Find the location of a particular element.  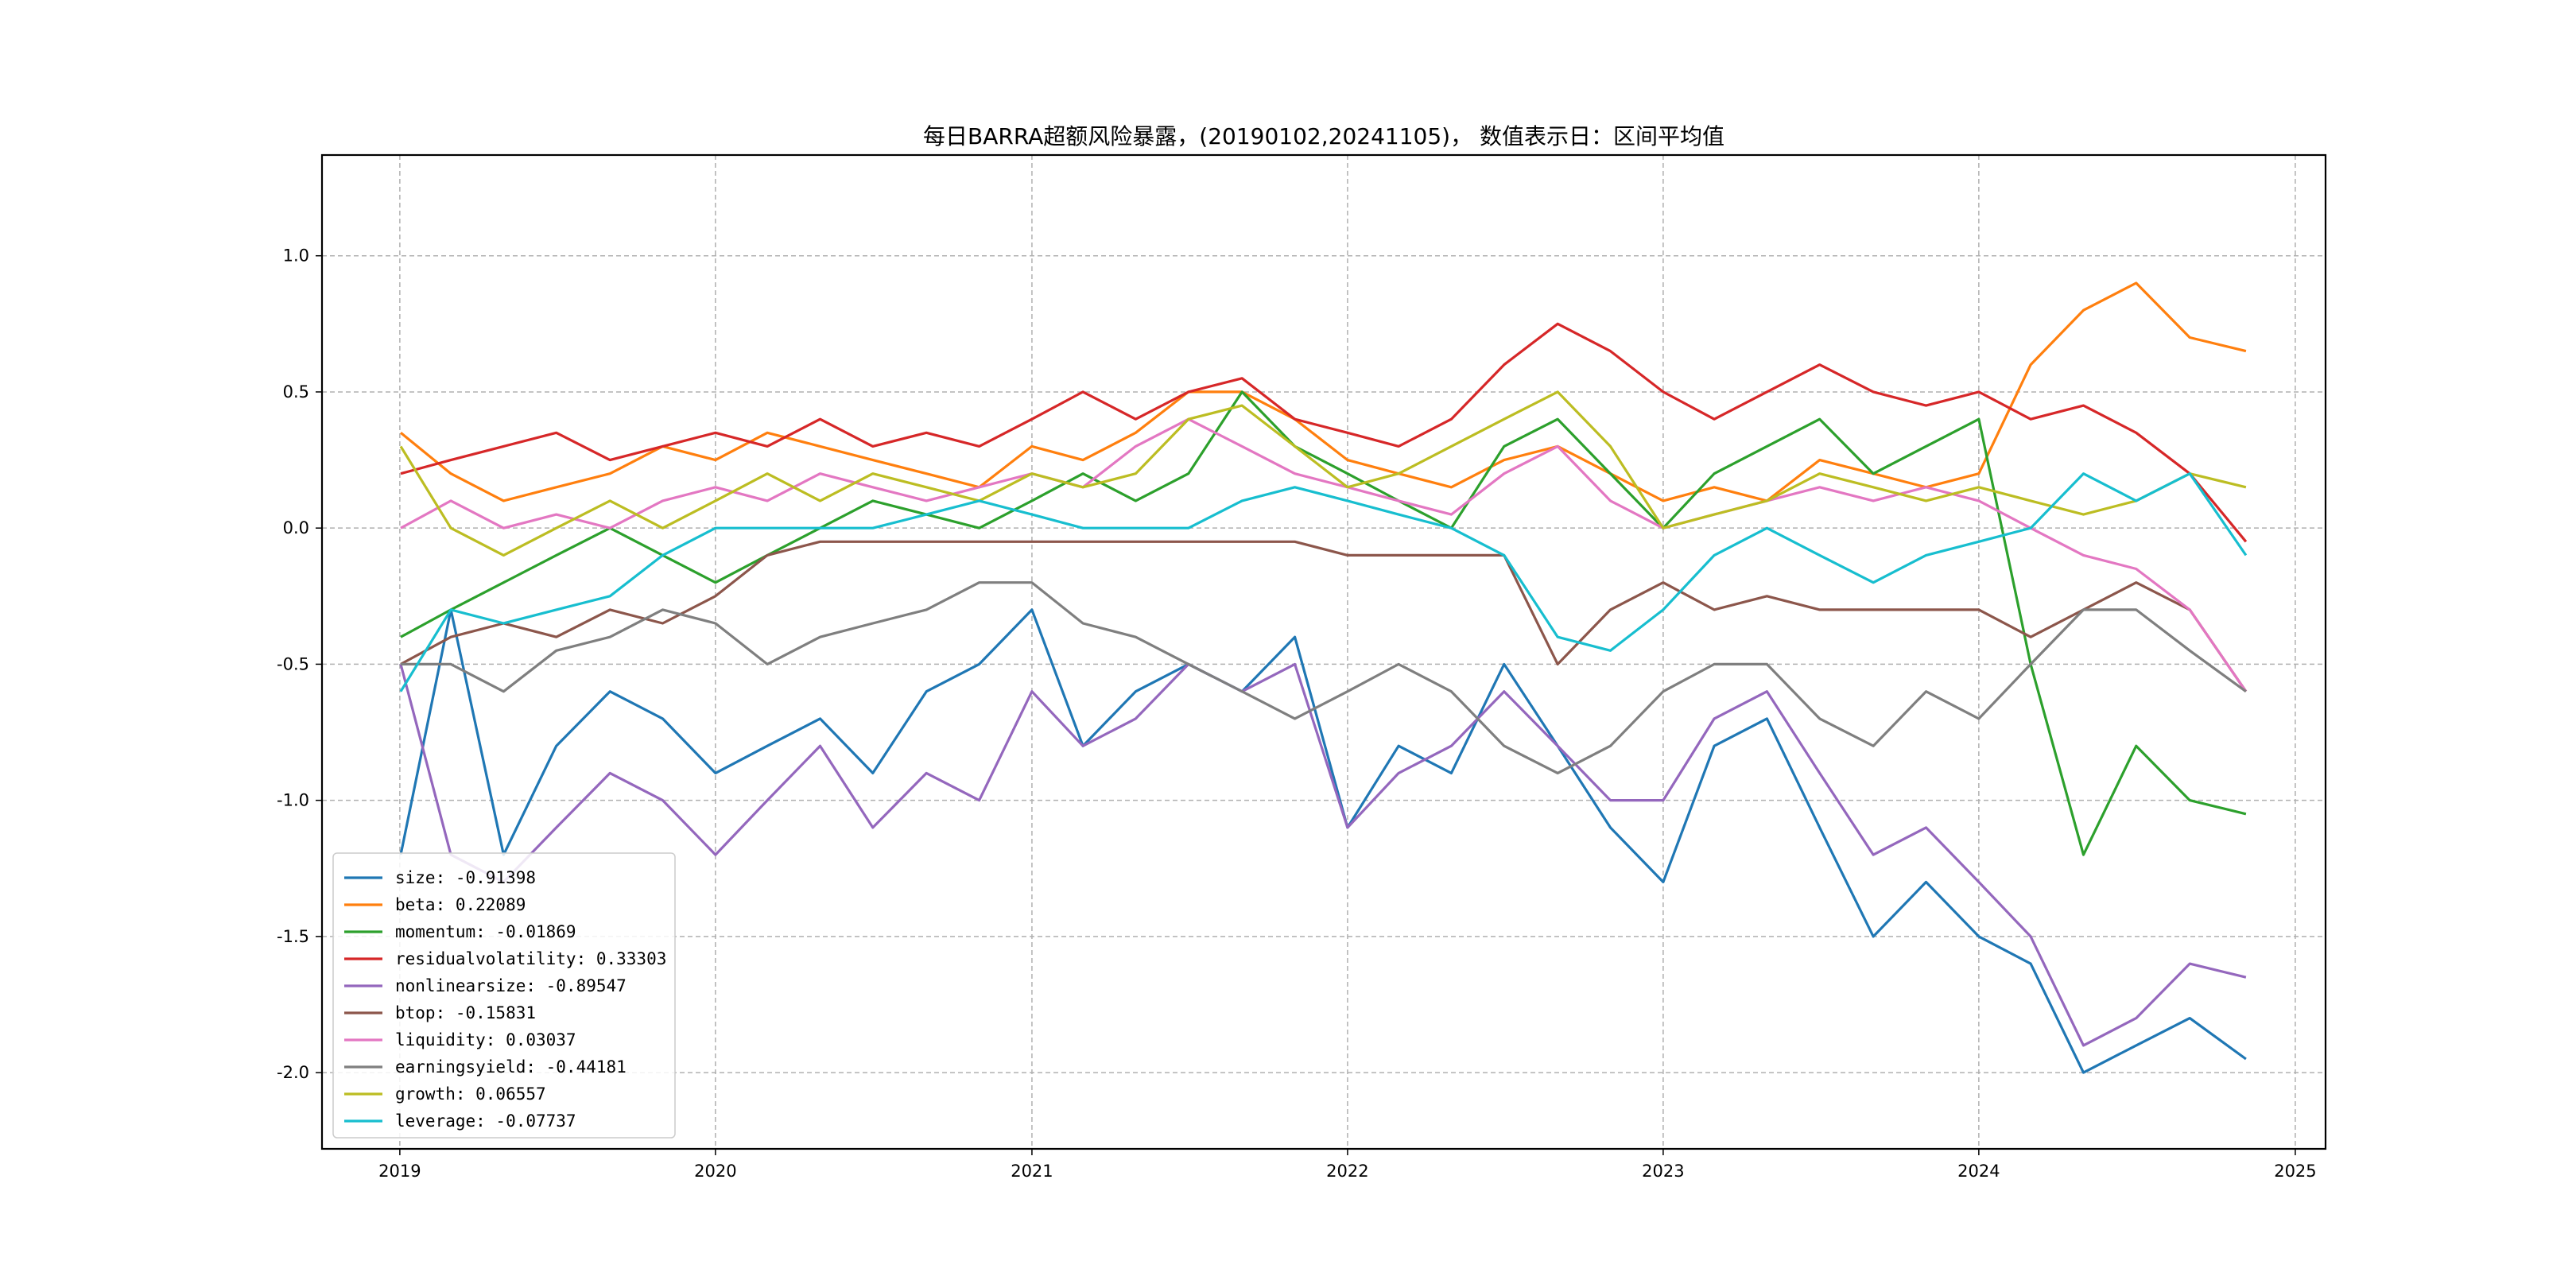

y-tick-label: -1.0 is located at coordinates (293, 801).